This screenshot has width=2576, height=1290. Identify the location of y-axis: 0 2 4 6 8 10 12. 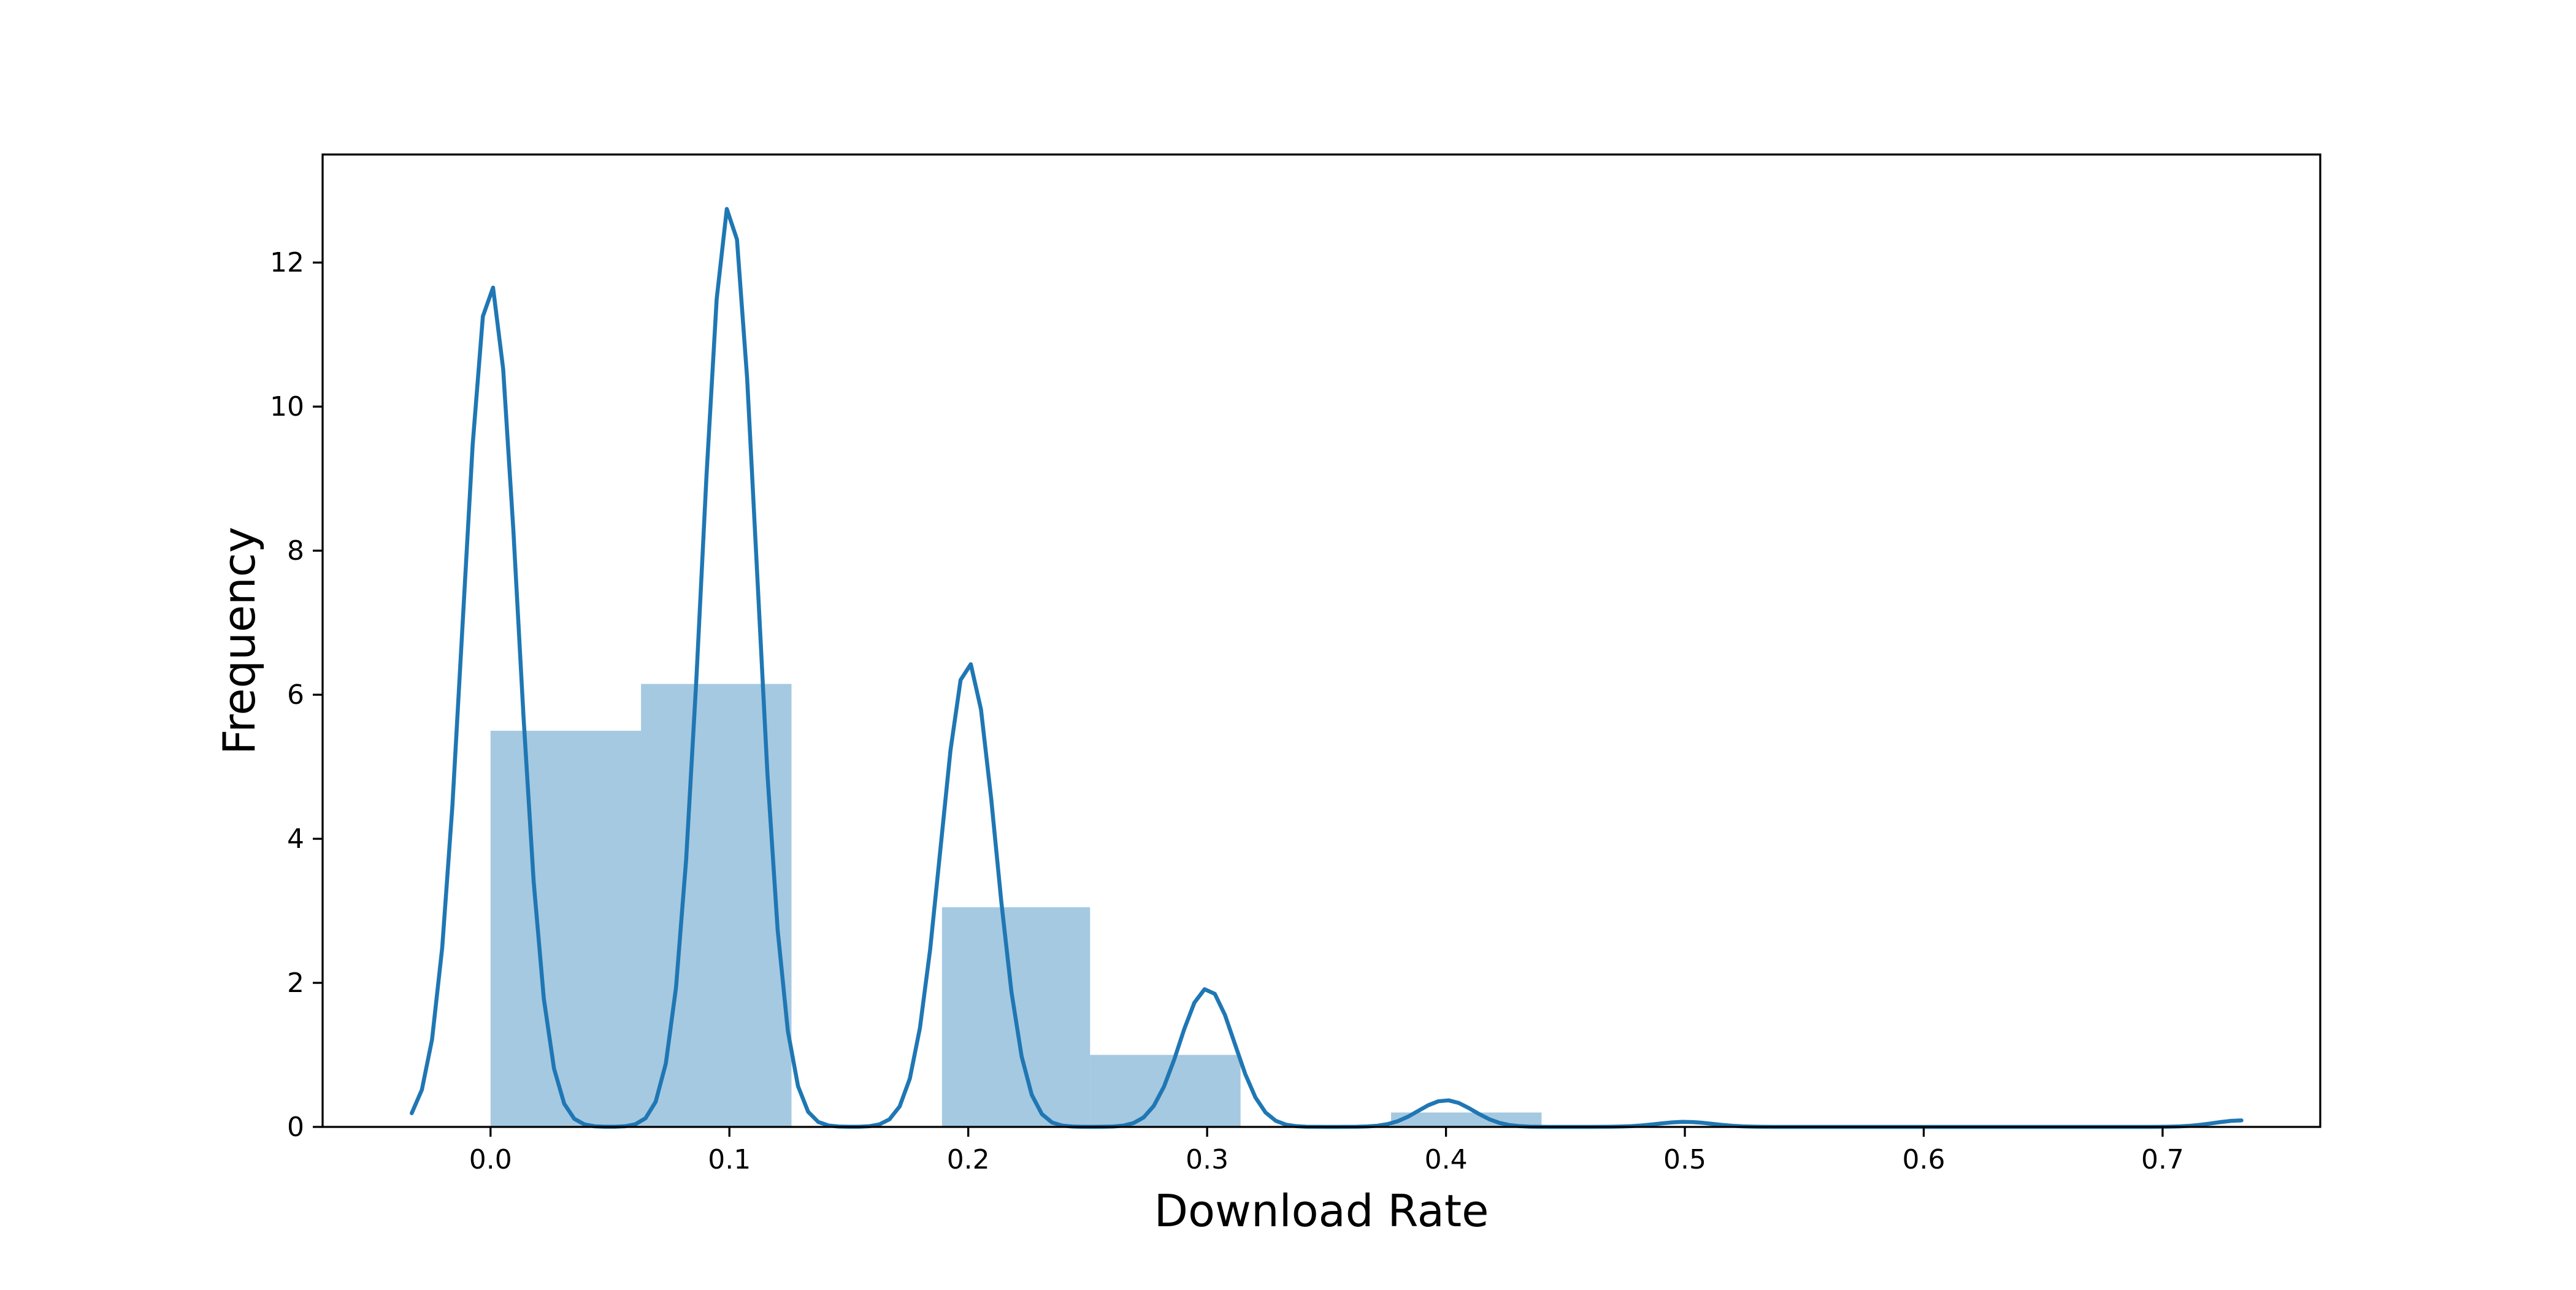
(296, 695).